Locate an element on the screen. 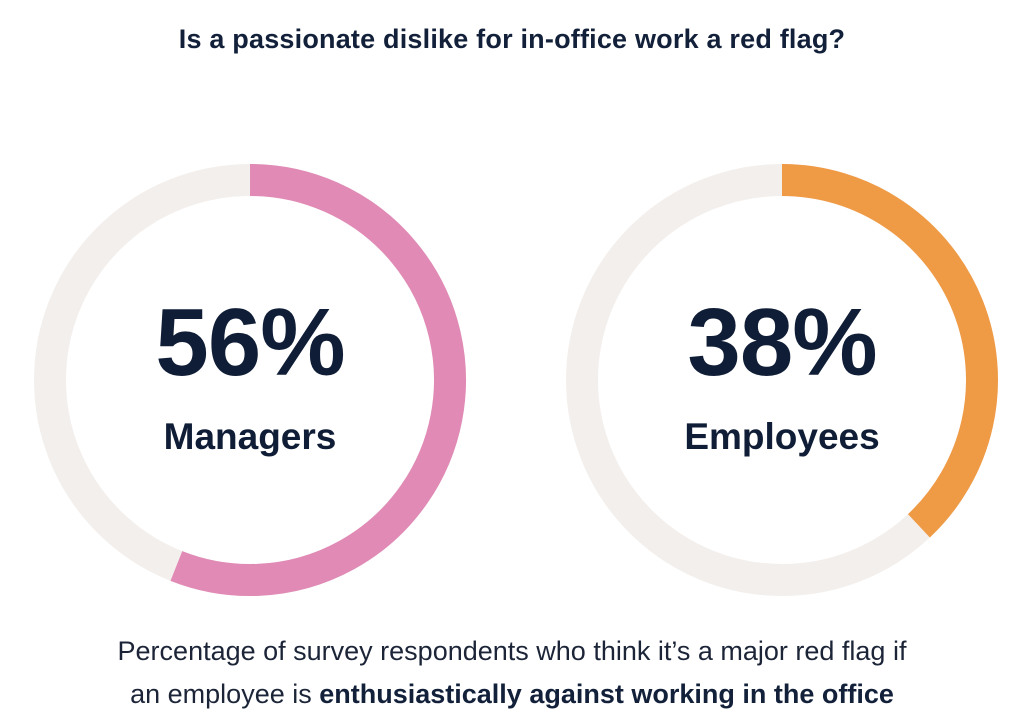 The image size is (1024, 721). caption-line-2-prefix: an employee is is located at coordinates (225, 694).